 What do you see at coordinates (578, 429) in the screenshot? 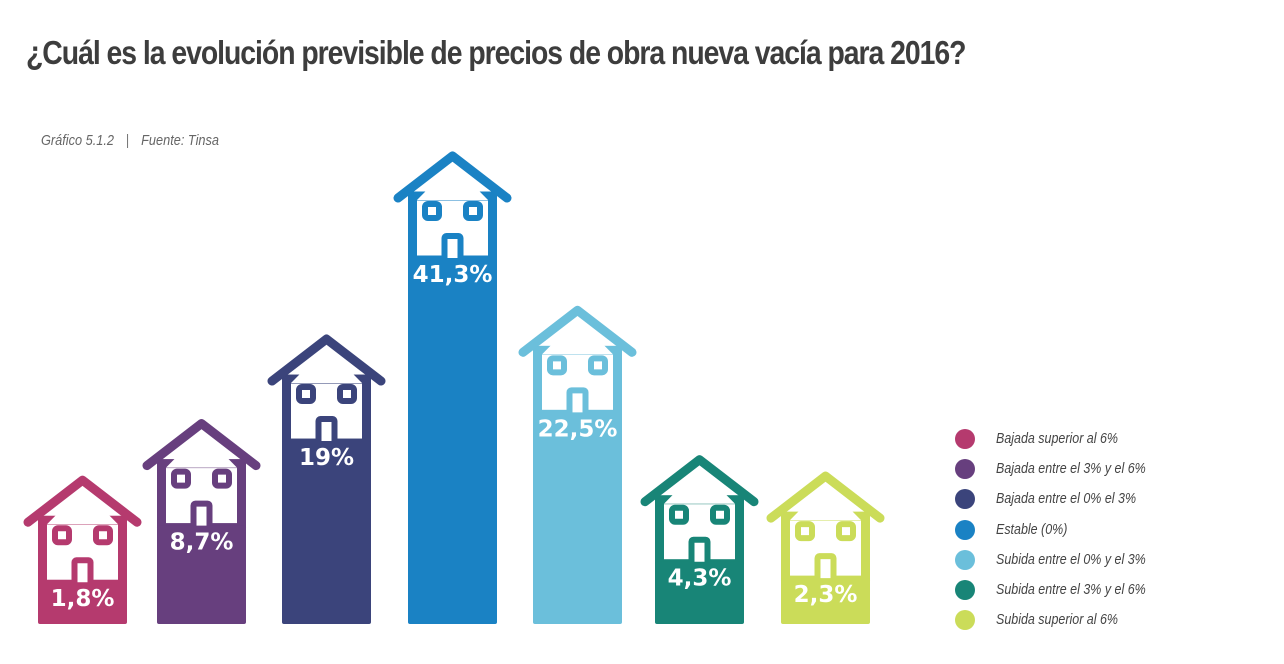
I see `data-label: 22,5%` at bounding box center [578, 429].